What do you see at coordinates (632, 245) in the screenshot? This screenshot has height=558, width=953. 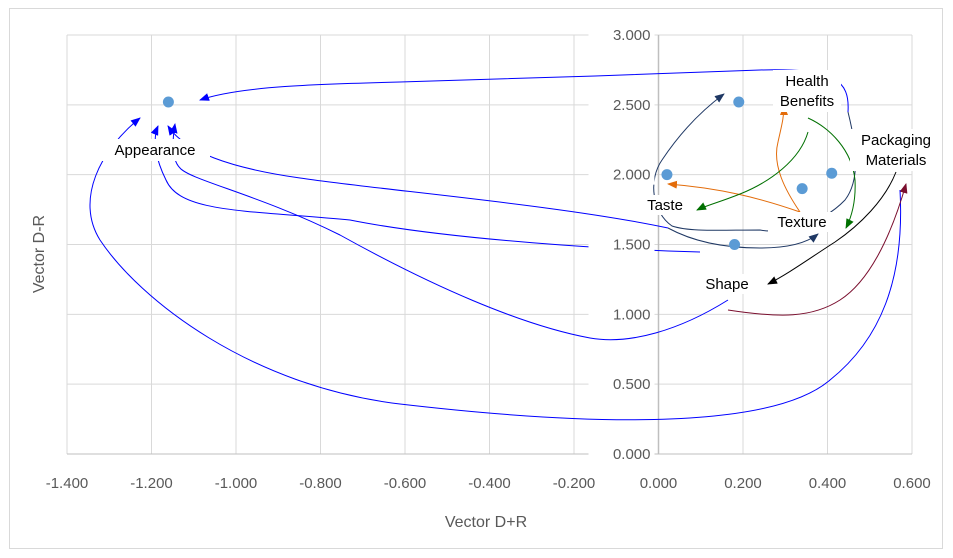 I see `y-tick-label: 1.500` at bounding box center [632, 245].